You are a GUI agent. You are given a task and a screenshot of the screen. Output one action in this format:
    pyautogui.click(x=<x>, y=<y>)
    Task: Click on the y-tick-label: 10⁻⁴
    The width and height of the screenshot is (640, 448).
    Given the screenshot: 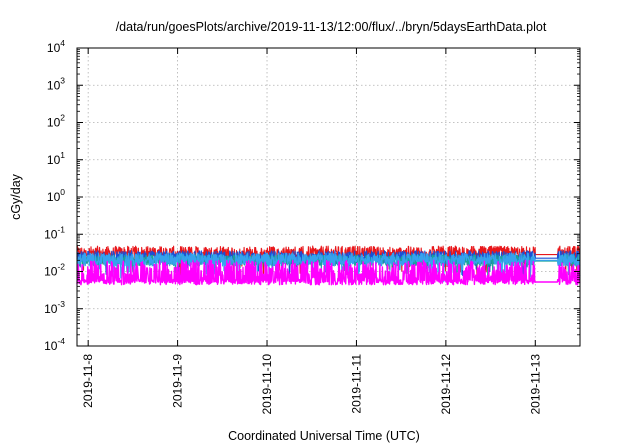 What is the action you would take?
    pyautogui.click(x=54, y=344)
    